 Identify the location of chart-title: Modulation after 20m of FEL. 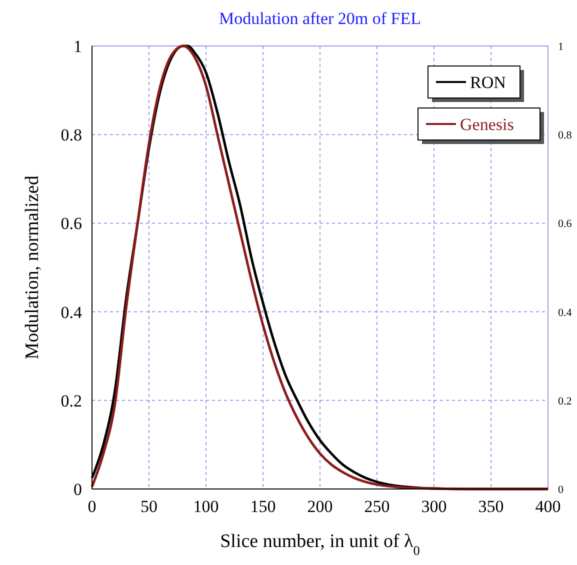
(320, 18).